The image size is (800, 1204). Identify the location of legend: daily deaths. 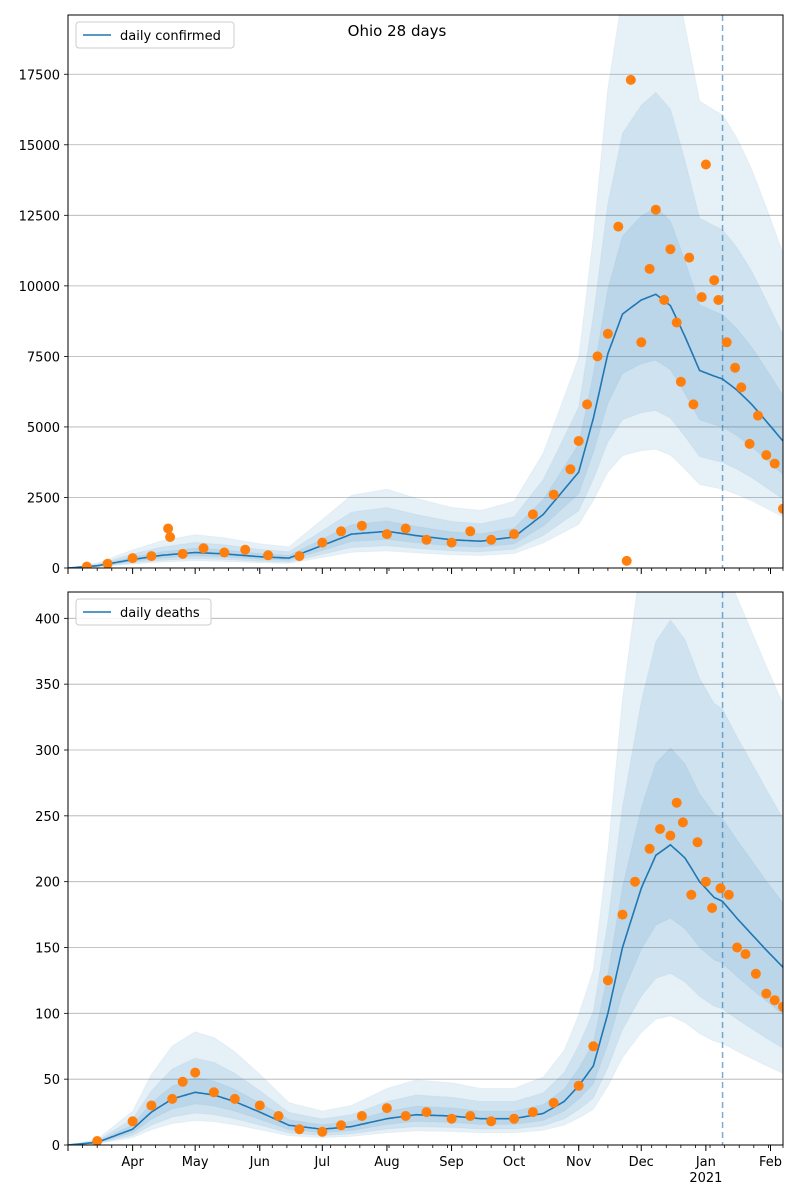
(143, 612).